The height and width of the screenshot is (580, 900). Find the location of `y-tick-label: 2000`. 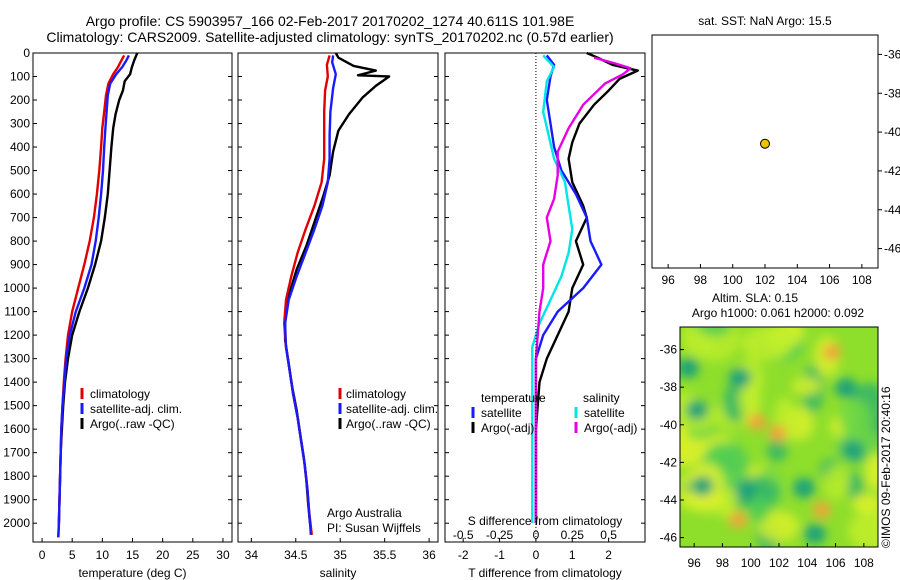

y-tick-label: 2000 is located at coordinates (16, 523).